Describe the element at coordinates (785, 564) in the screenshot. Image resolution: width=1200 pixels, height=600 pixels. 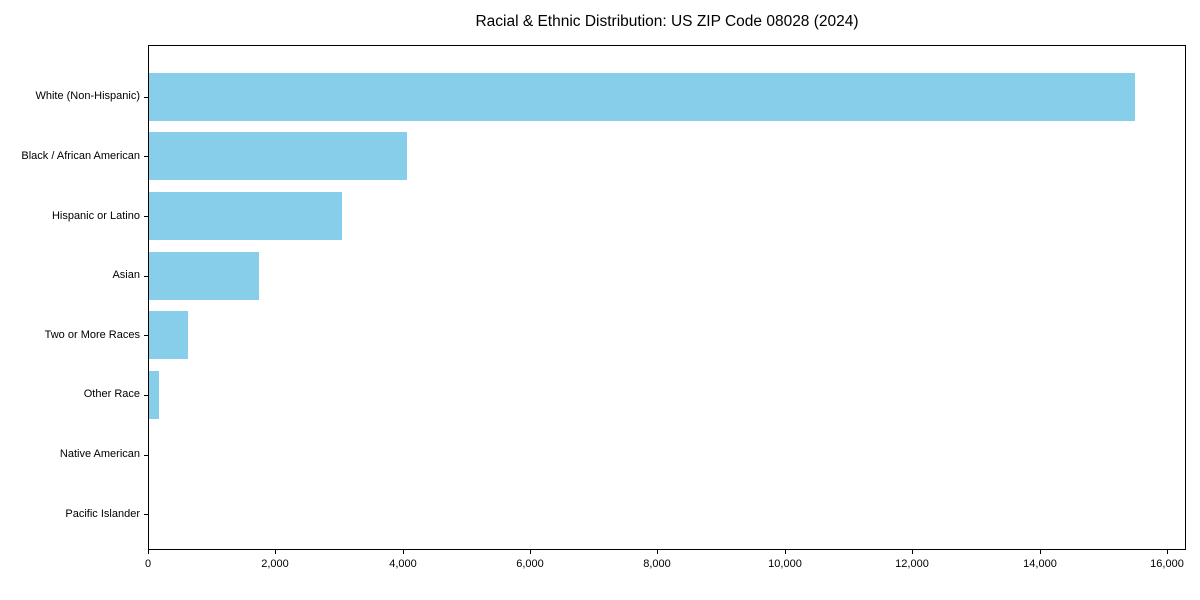
I see `x-tick-label: 10,000` at that location.